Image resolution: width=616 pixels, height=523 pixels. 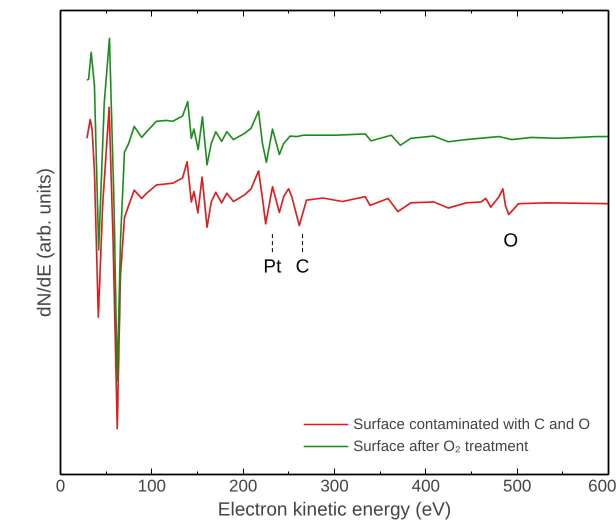 What do you see at coordinates (243, 486) in the screenshot?
I see `x-tick-label: 200` at bounding box center [243, 486].